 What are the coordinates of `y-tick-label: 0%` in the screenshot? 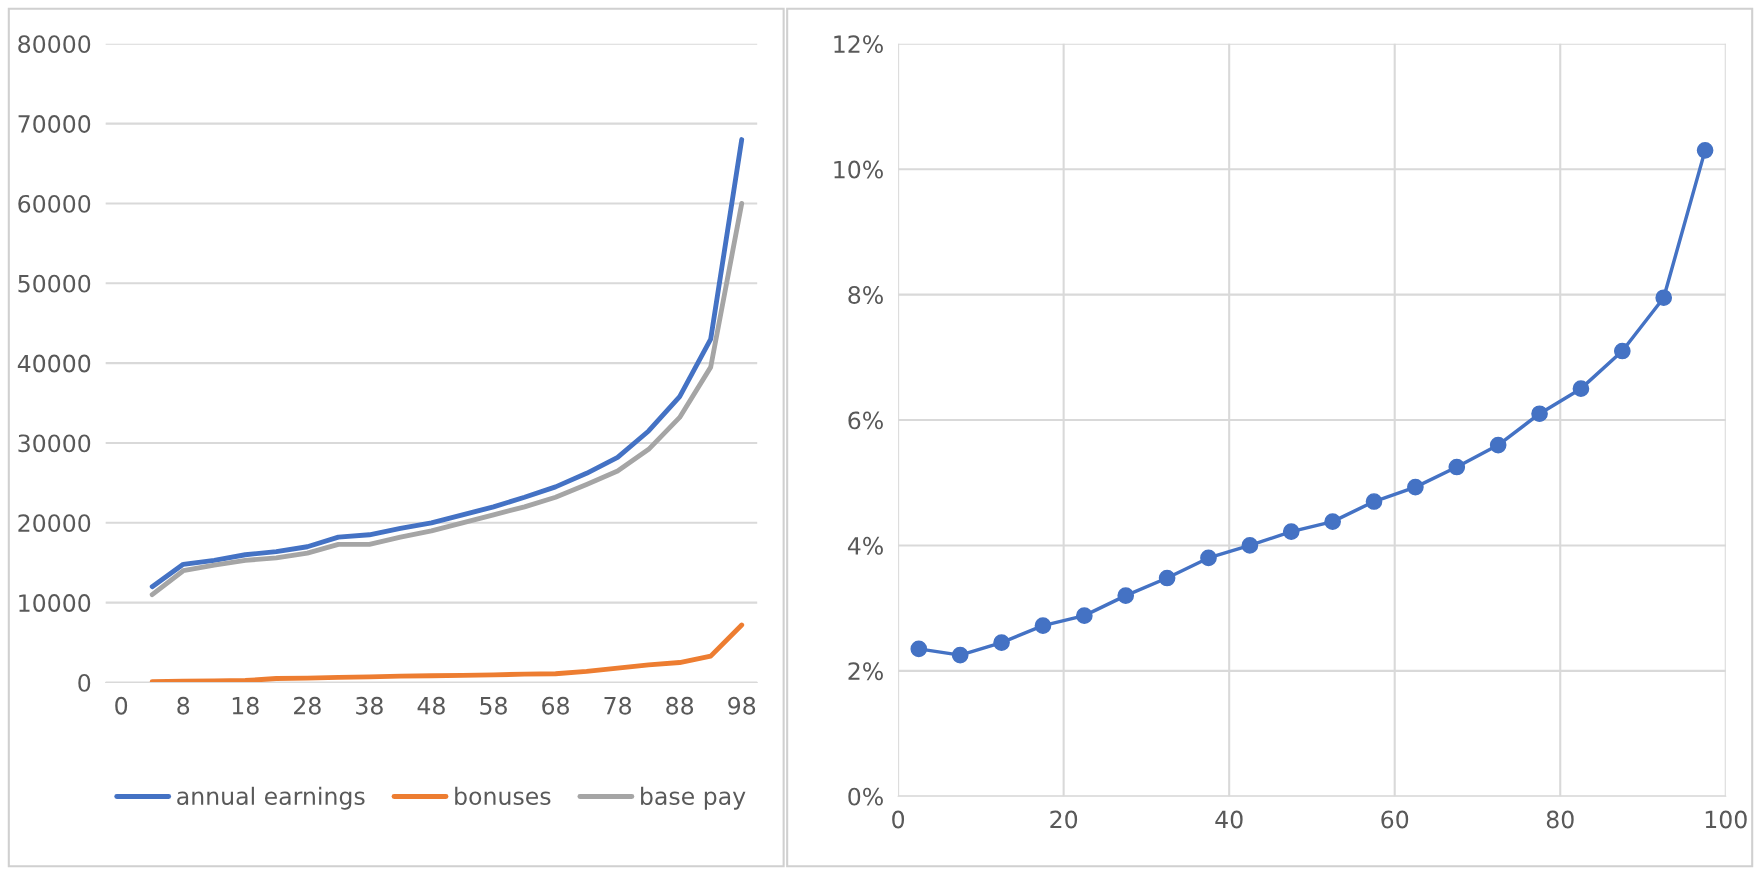 It's located at (865, 796).